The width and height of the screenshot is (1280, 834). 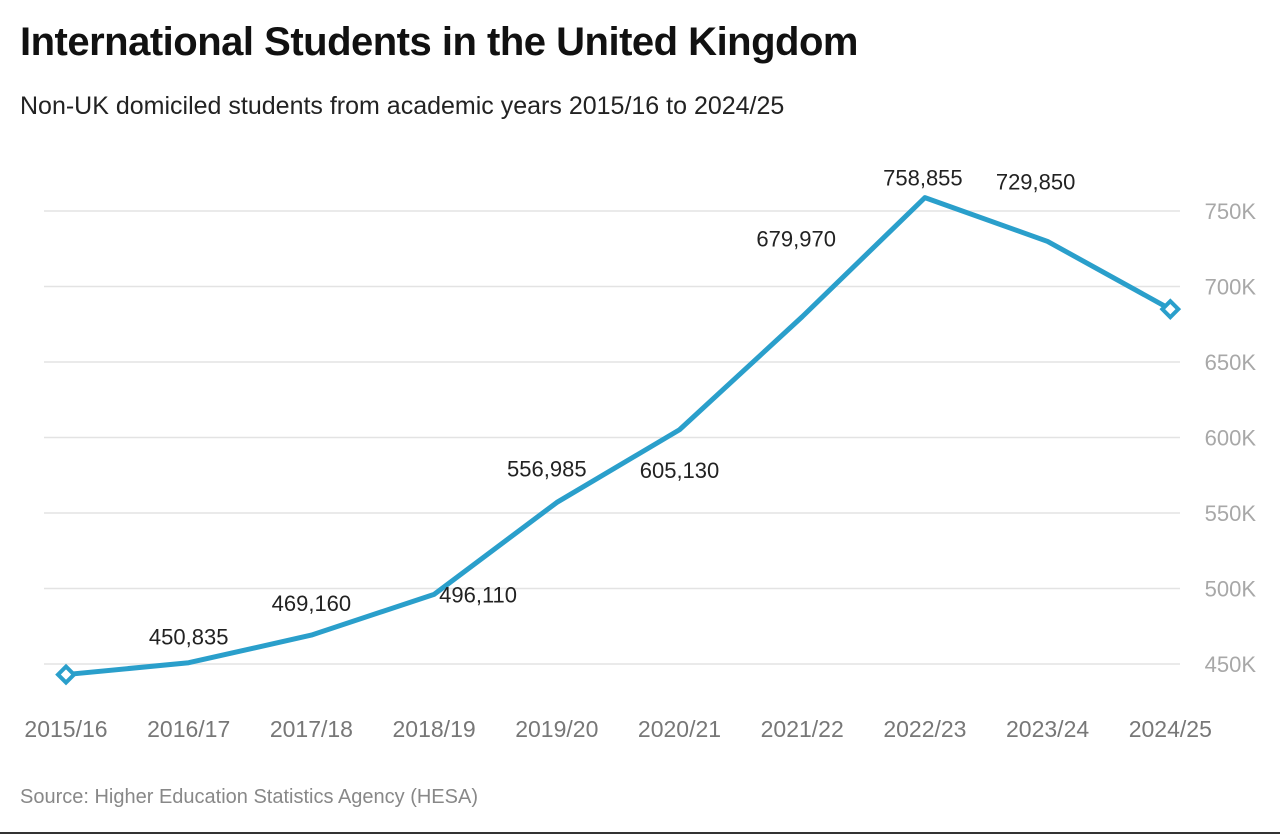 What do you see at coordinates (1047, 729) in the screenshot?
I see `x-tick-label: 2023/24` at bounding box center [1047, 729].